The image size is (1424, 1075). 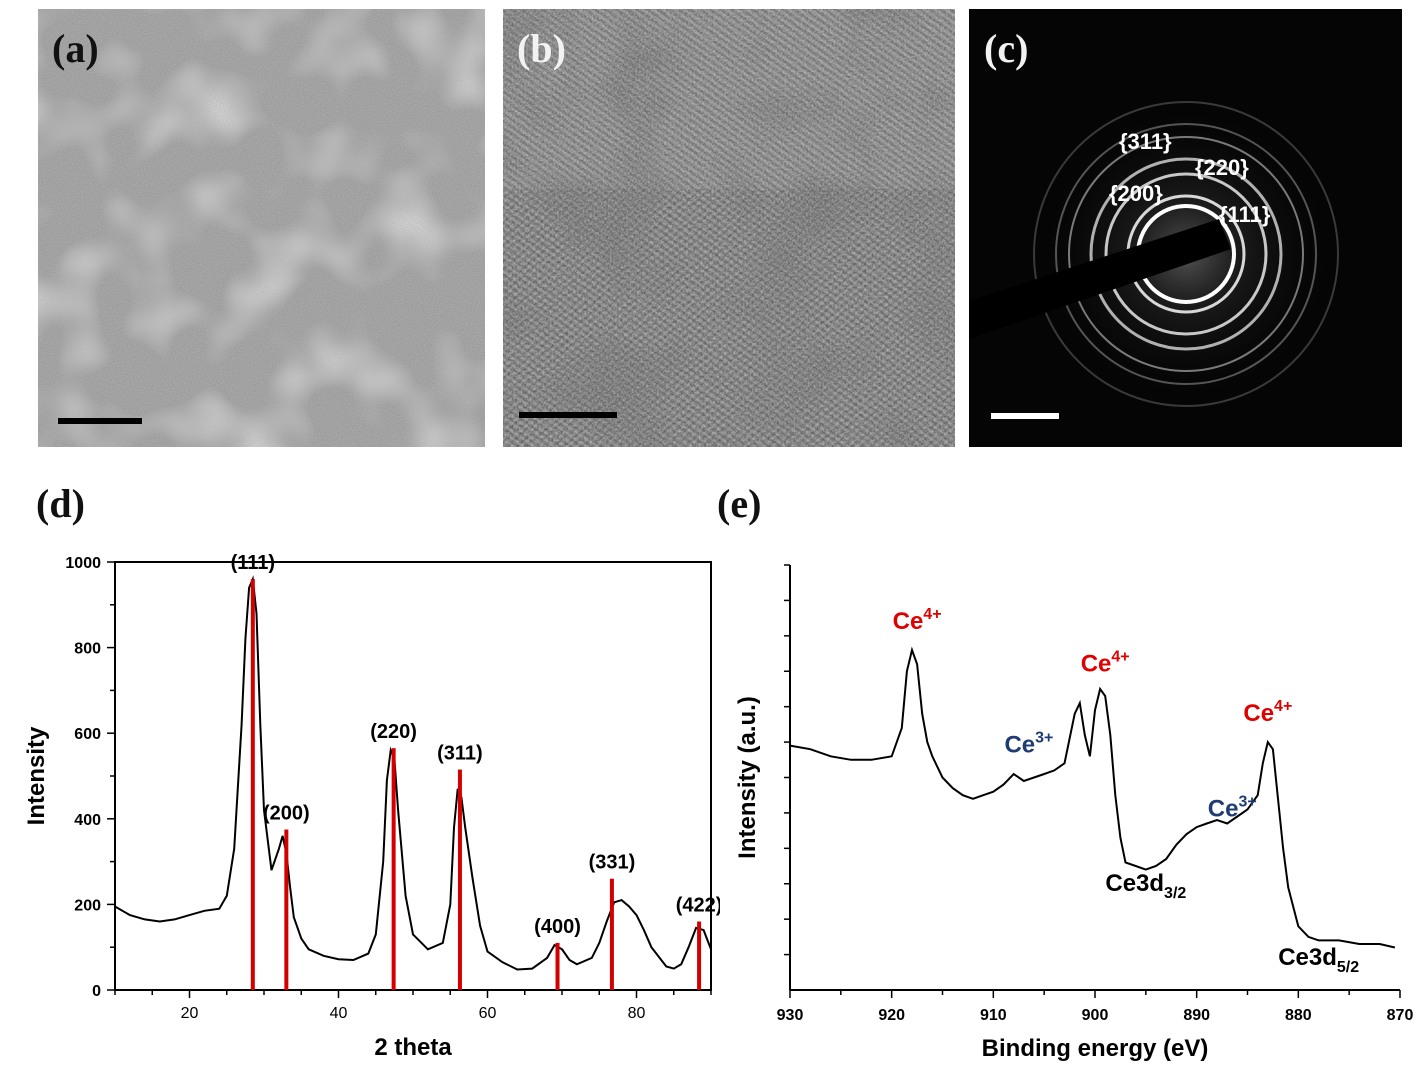 What do you see at coordinates (993, 1015) in the screenshot?
I see `x-tick-label: 910` at bounding box center [993, 1015].